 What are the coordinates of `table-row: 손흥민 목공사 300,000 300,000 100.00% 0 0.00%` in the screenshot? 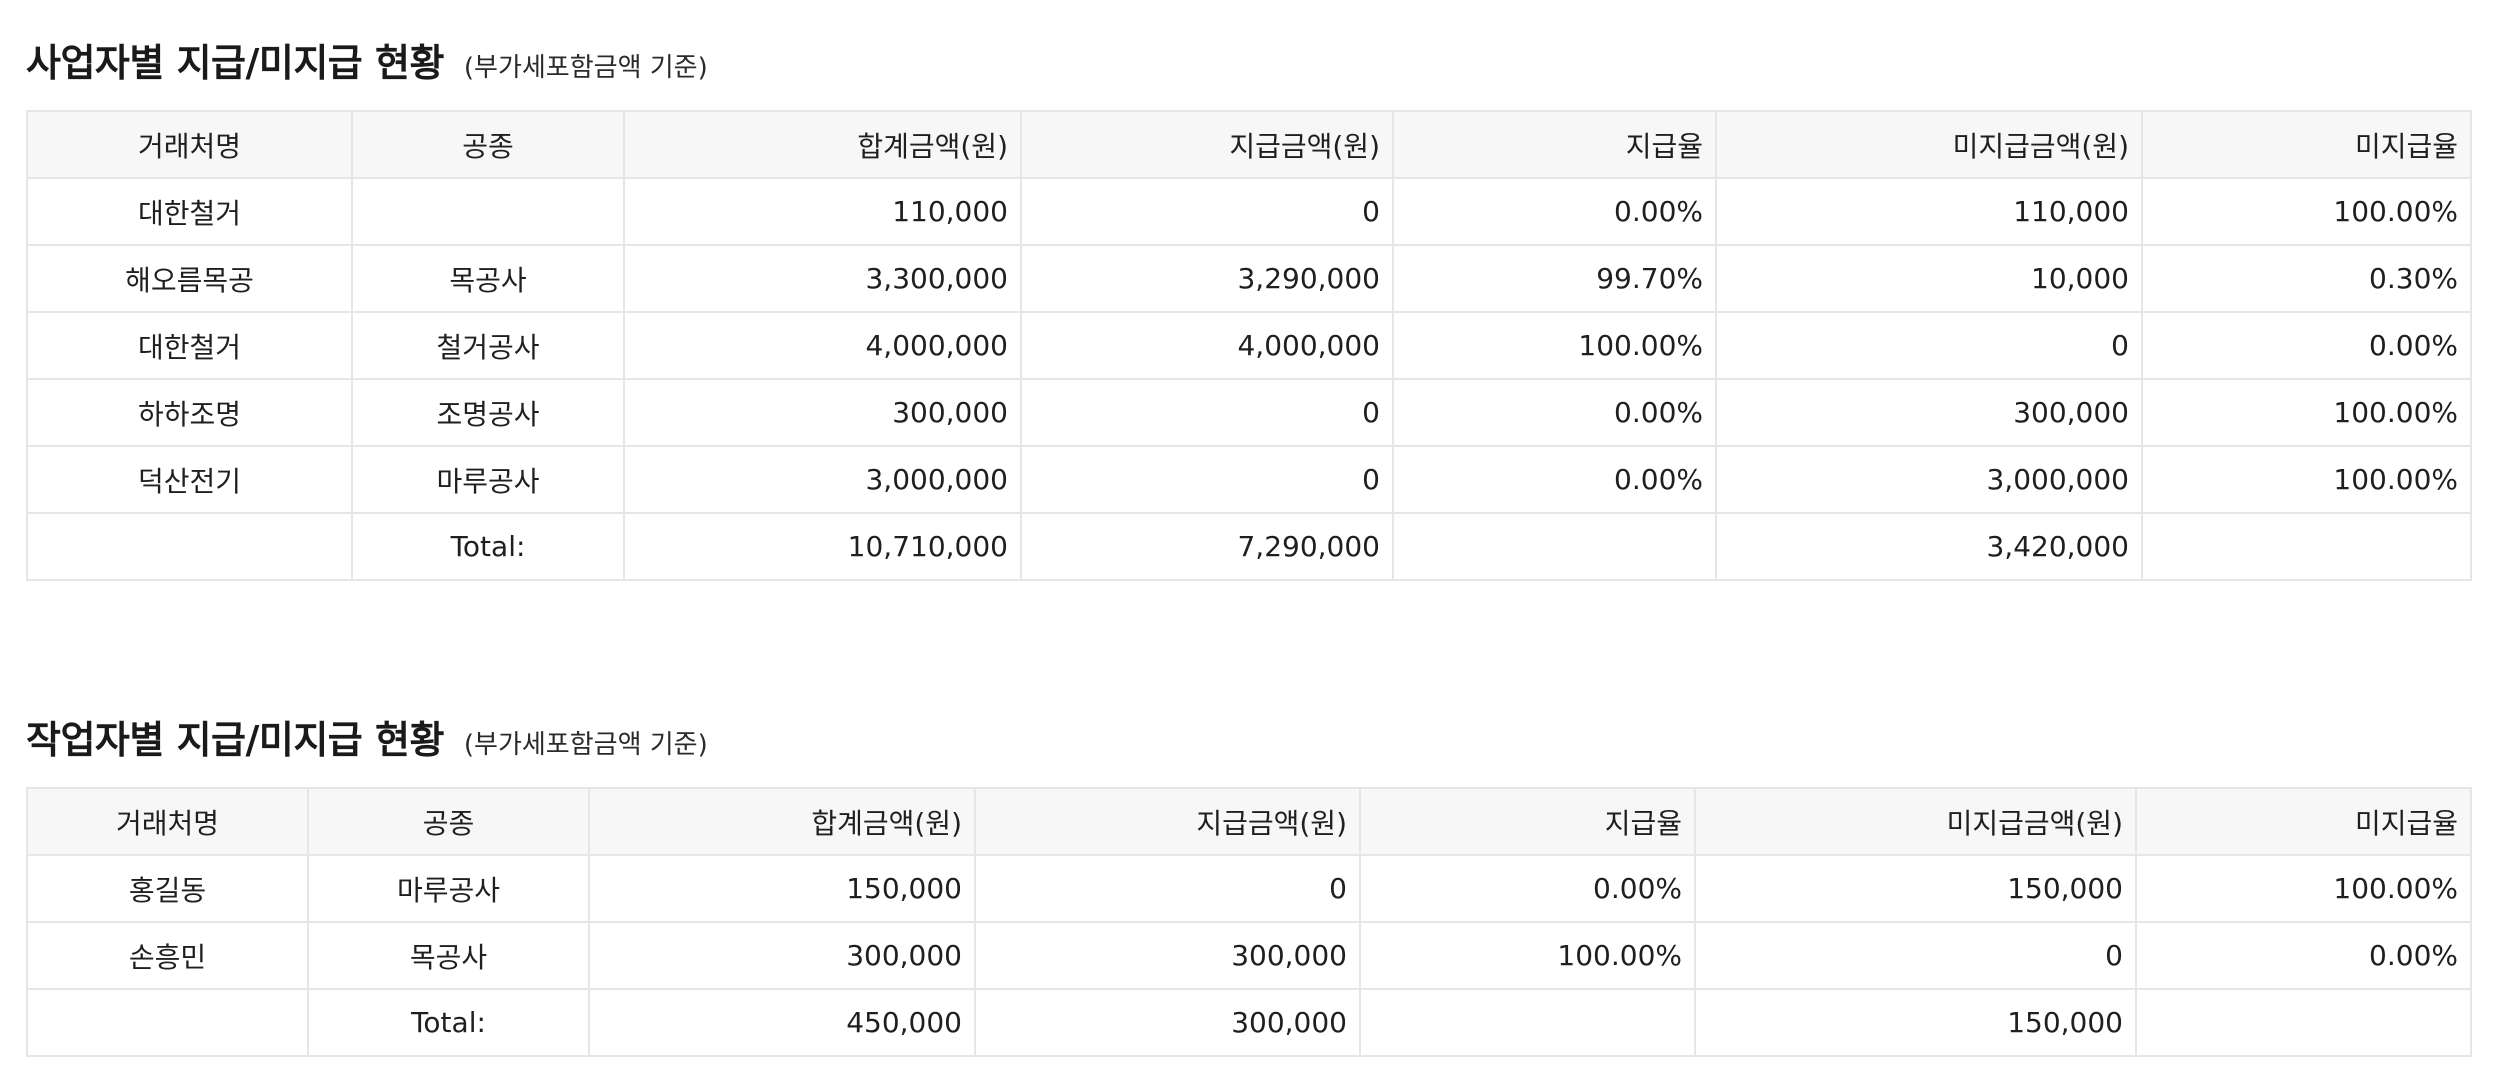 It's located at (1249, 955).